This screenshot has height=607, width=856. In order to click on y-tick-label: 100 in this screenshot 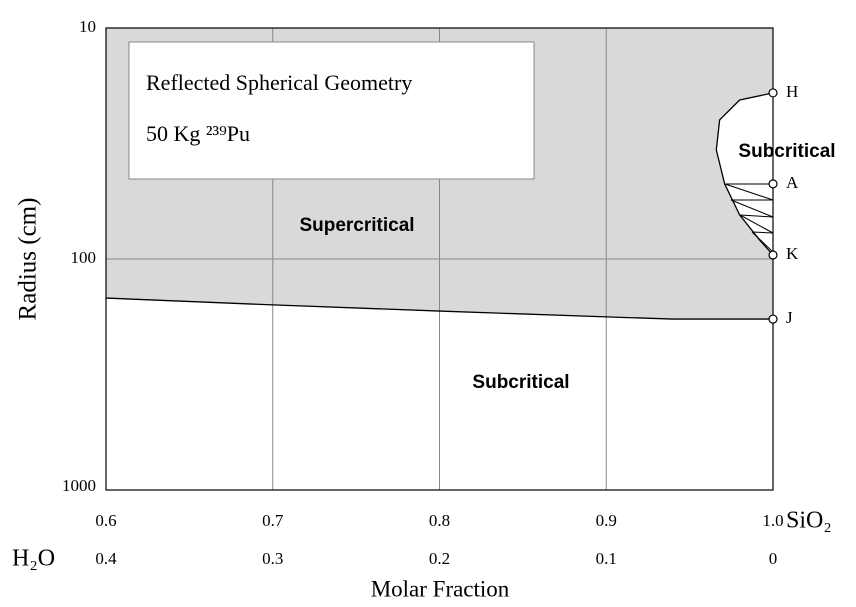, I will do `click(84, 257)`.